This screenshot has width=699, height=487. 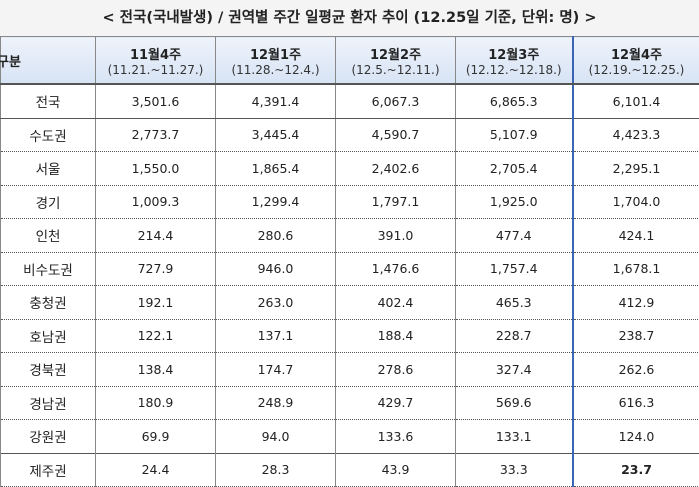 What do you see at coordinates (276, 135) in the screenshot?
I see `cell: 3,445.4` at bounding box center [276, 135].